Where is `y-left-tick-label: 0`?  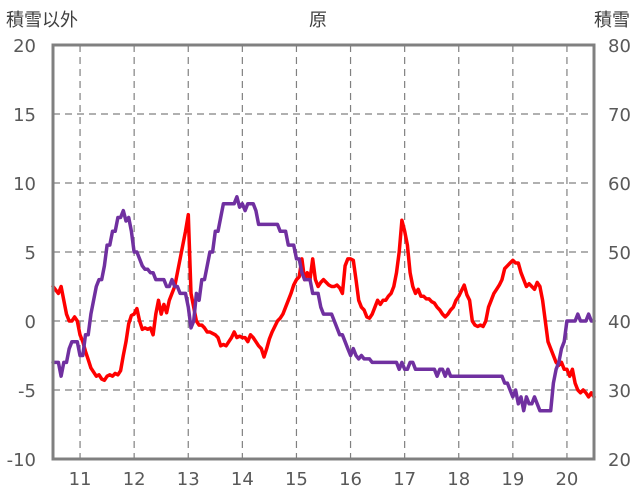
y-left-tick-label: 0 is located at coordinates (30, 322).